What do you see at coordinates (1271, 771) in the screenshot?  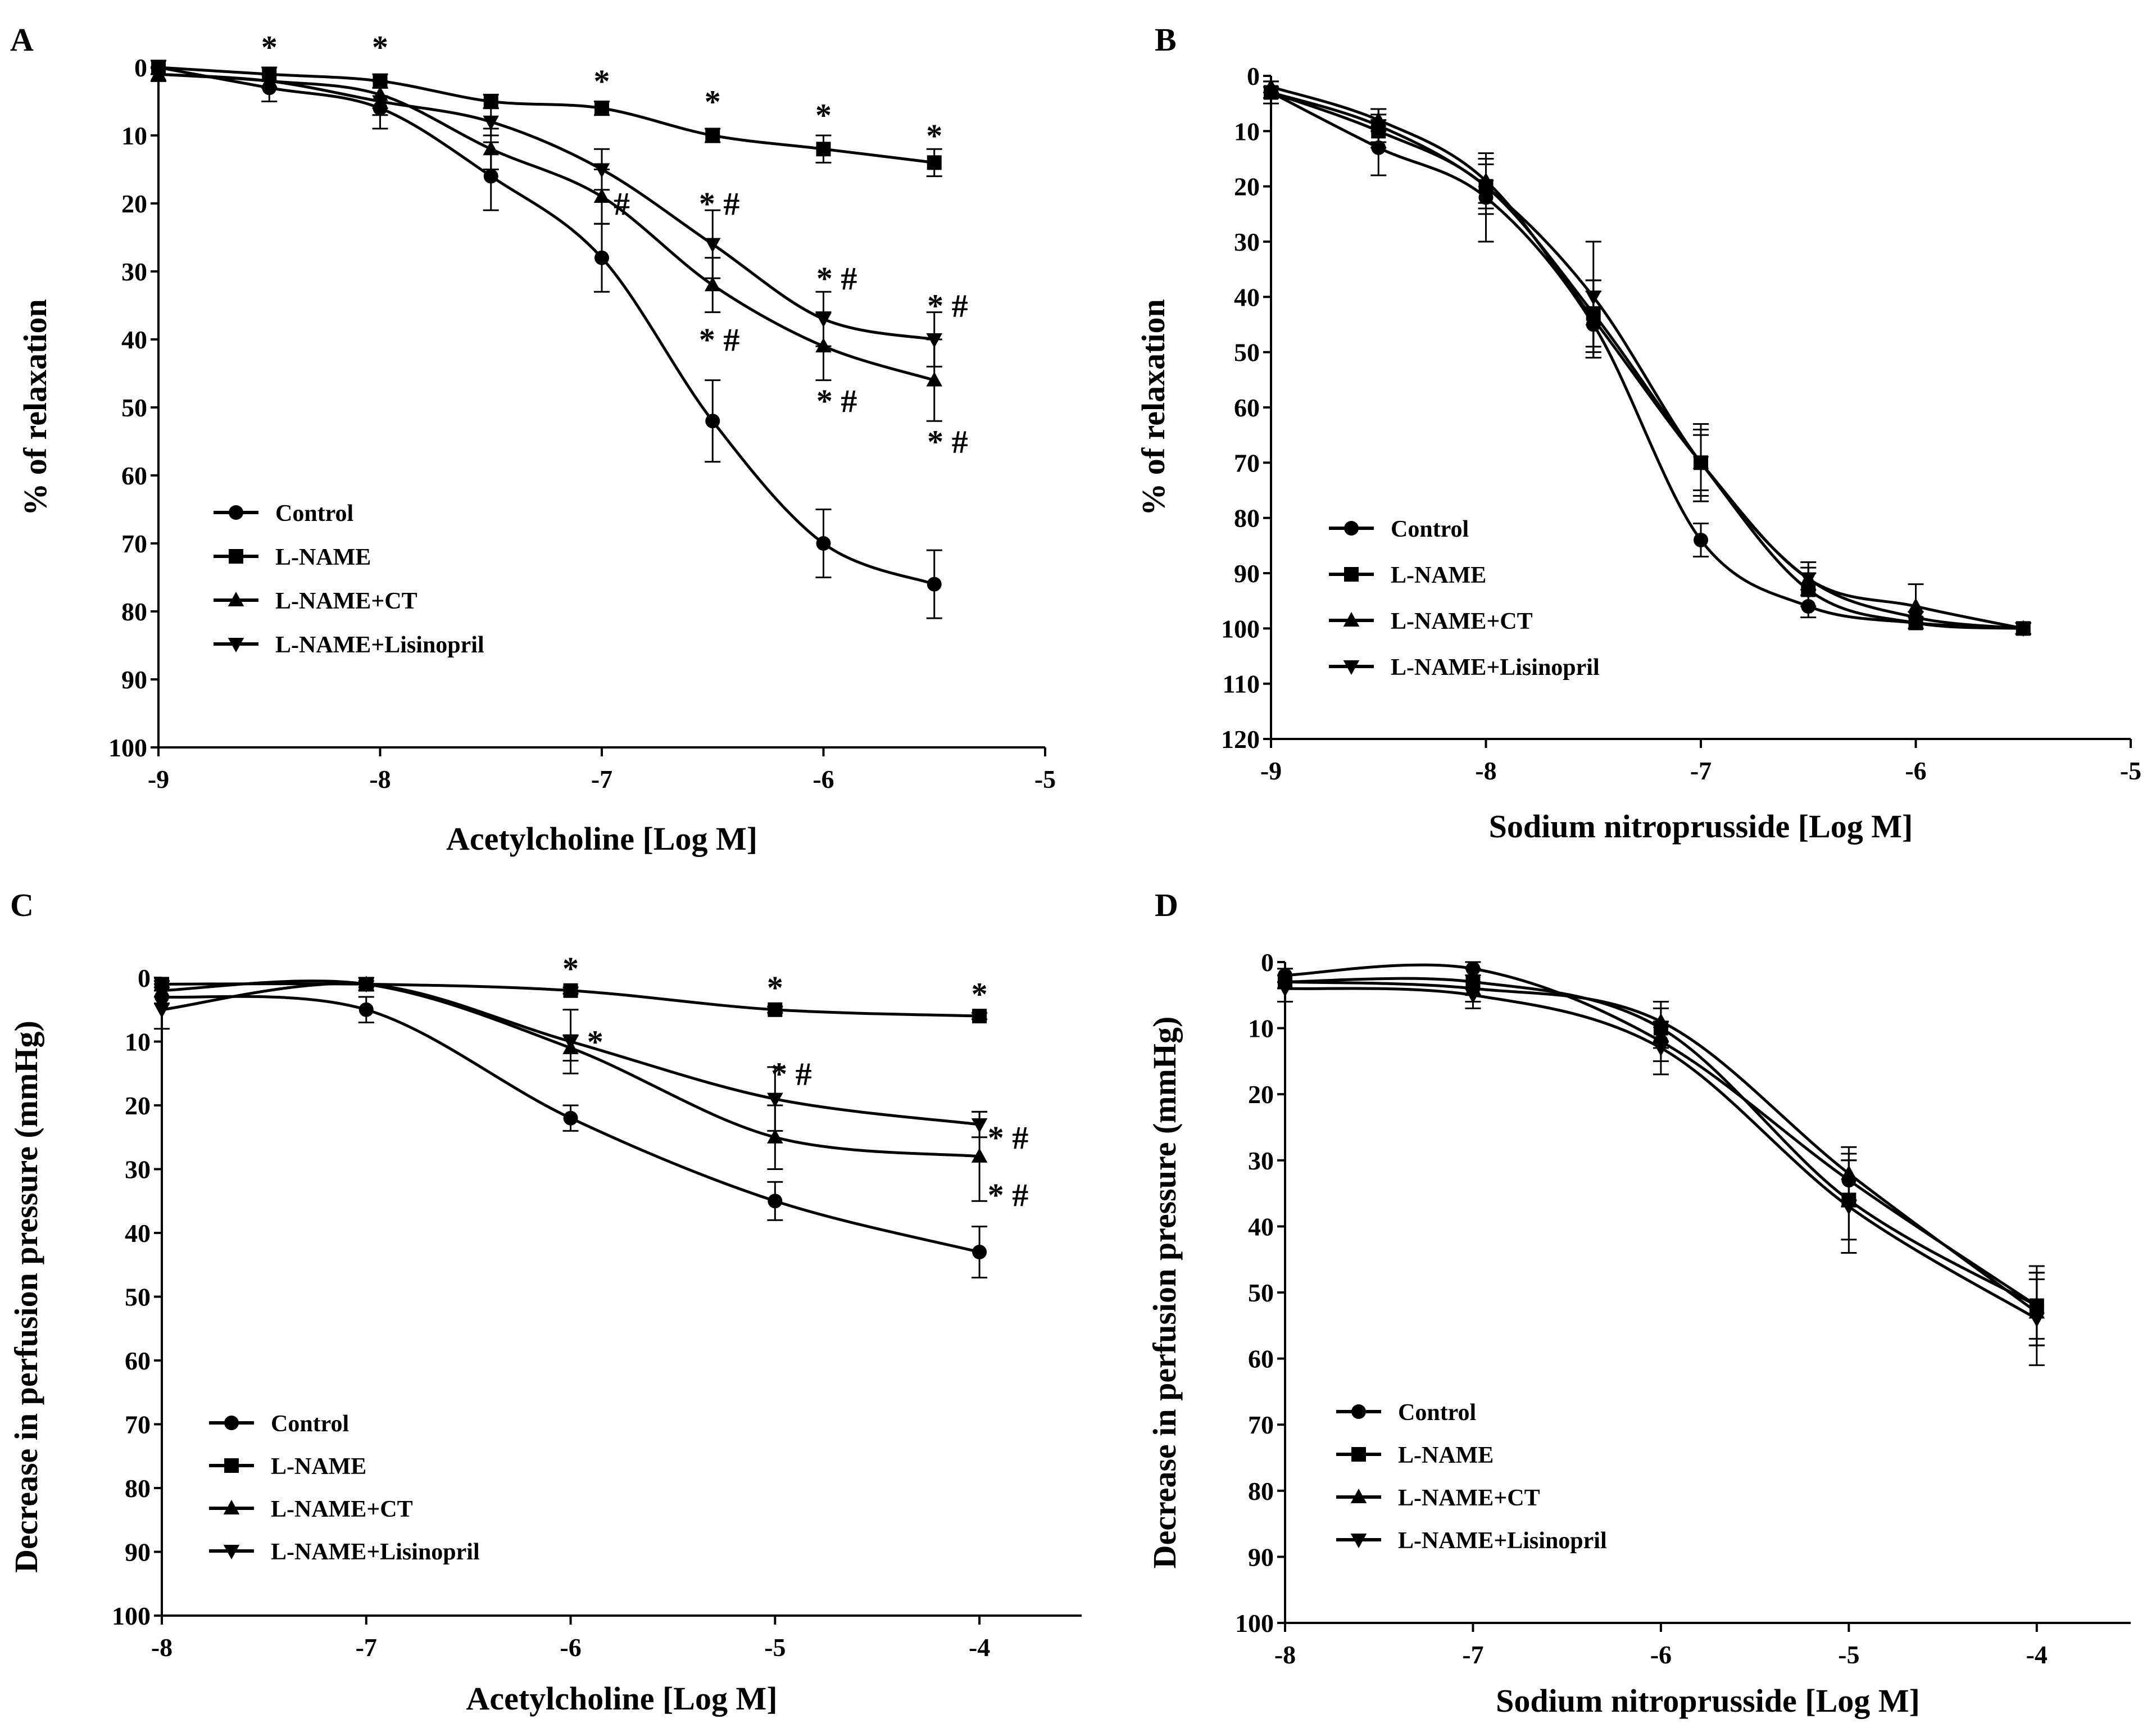 I see `panel-b-x-tick-label: -9` at bounding box center [1271, 771].